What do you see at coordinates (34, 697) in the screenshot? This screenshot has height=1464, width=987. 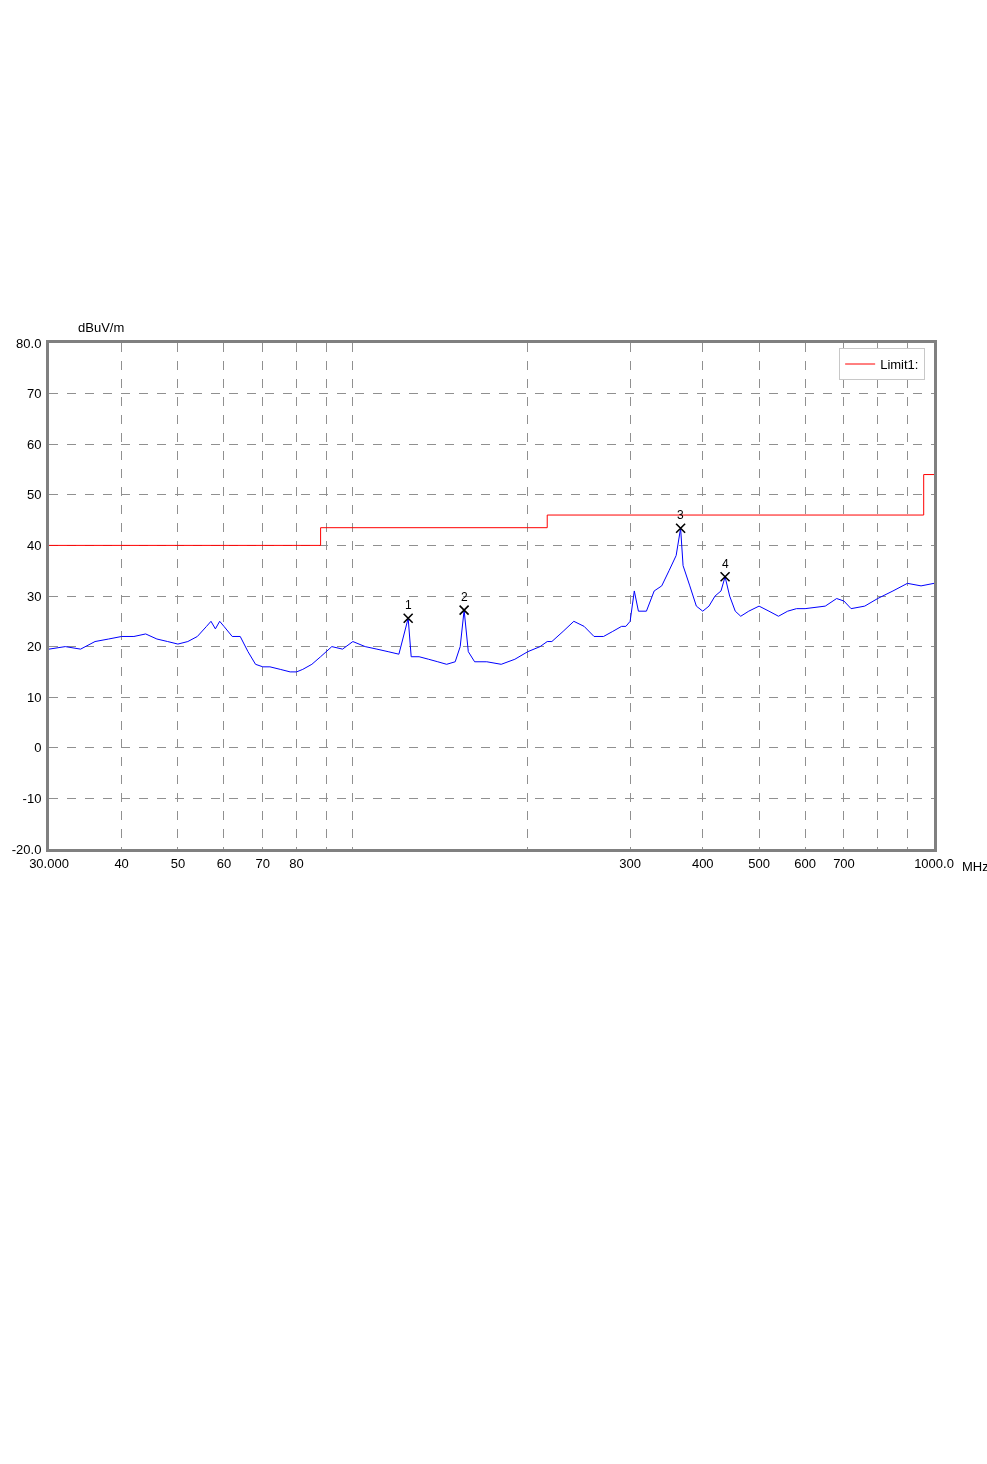 I see `y-tick-label: 10` at bounding box center [34, 697].